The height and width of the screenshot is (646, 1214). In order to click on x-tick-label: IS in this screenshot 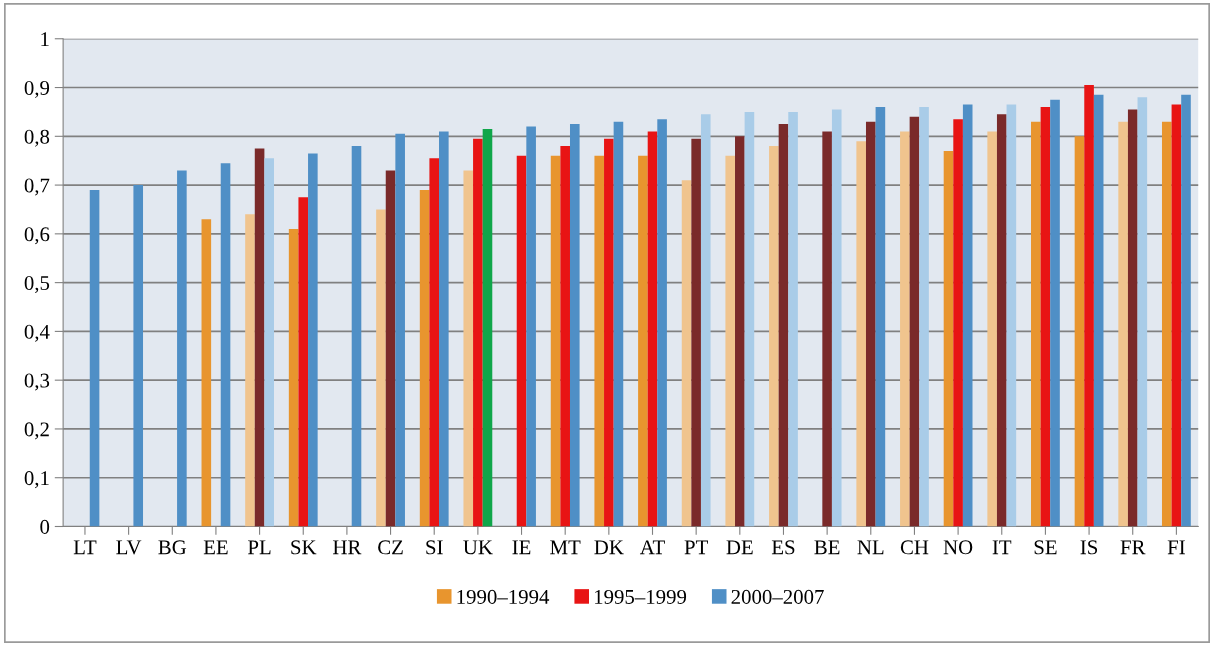, I will do `click(1089, 547)`.